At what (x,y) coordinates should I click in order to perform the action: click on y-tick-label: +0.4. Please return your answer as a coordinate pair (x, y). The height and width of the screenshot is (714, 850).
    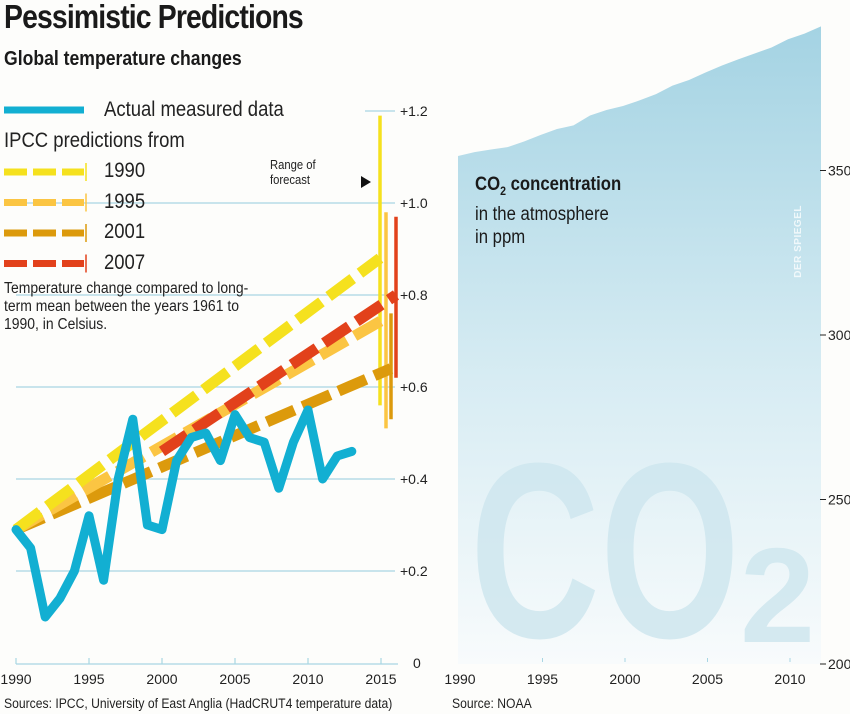
    Looking at the image, I should click on (414, 479).